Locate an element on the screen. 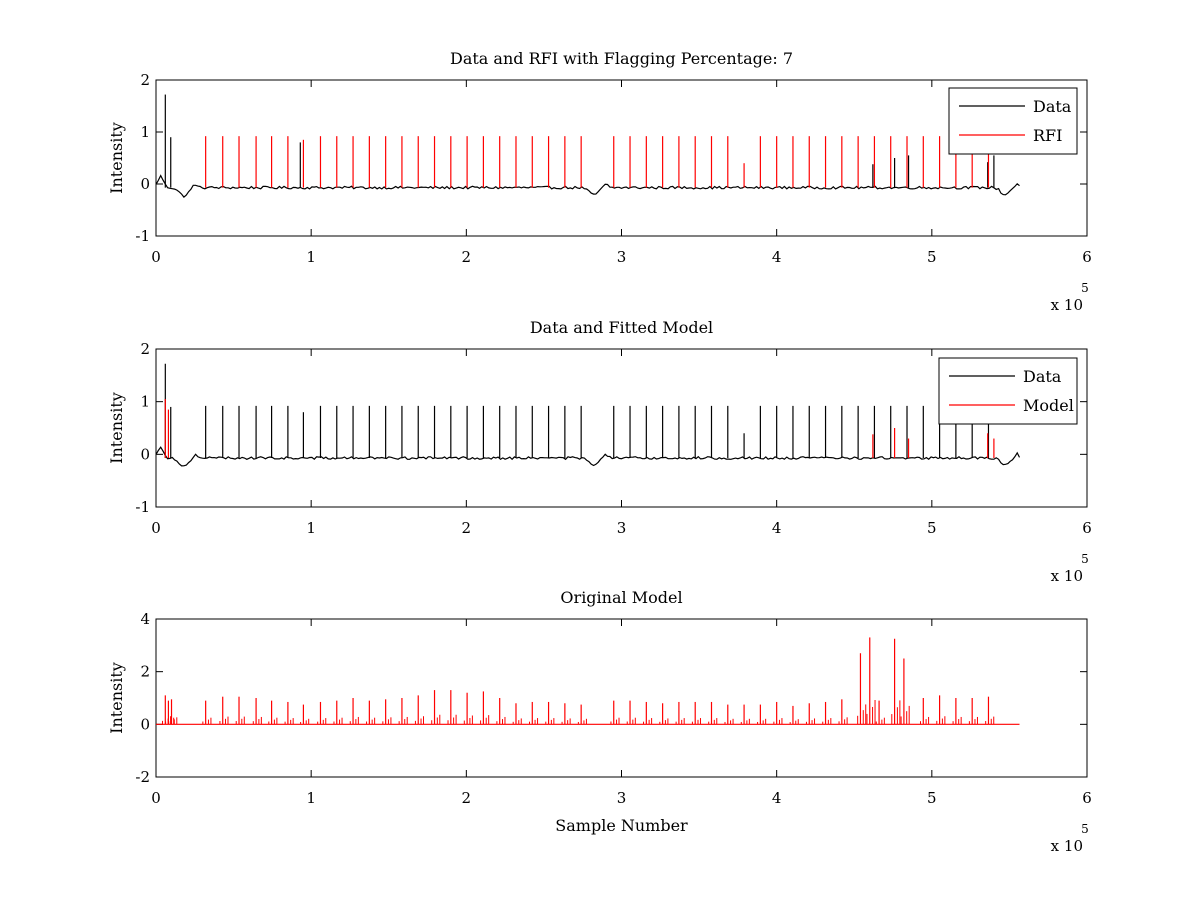  legend-label: Model is located at coordinates (1048, 405).